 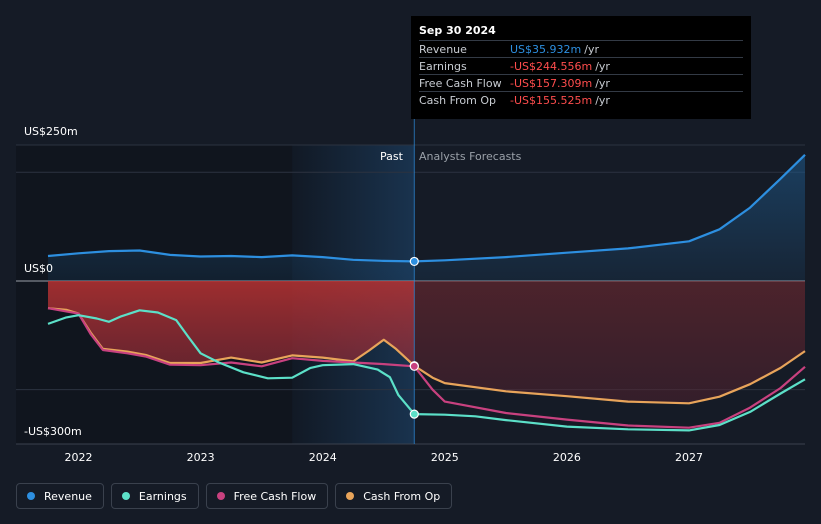 I want to click on tooltip-label: Free Cash Flow, so click(x=460, y=83).